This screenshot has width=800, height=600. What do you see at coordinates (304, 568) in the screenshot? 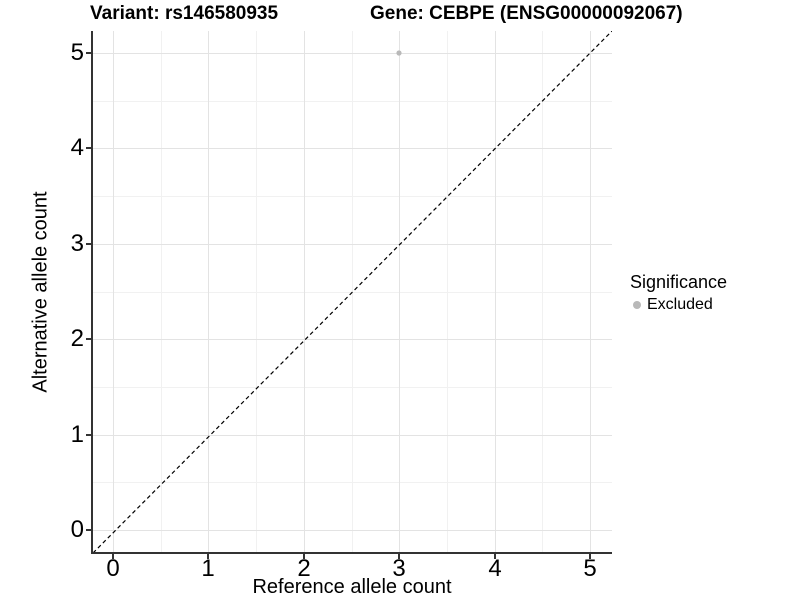
I see `x-tick-label: 2` at bounding box center [304, 568].